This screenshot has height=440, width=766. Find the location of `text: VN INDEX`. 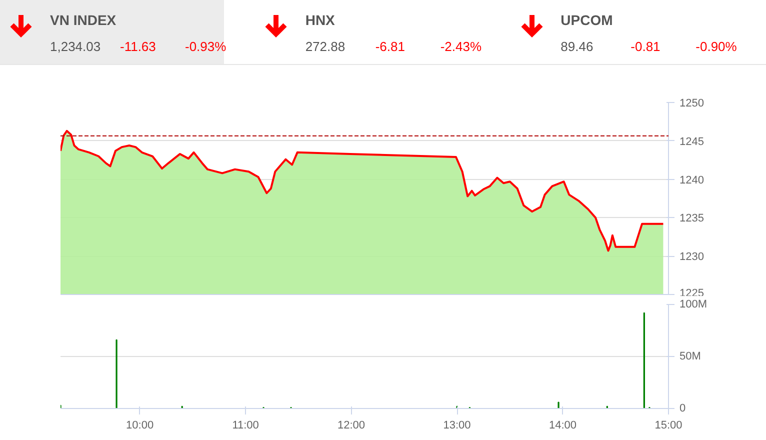

text: VN INDEX is located at coordinates (83, 20).